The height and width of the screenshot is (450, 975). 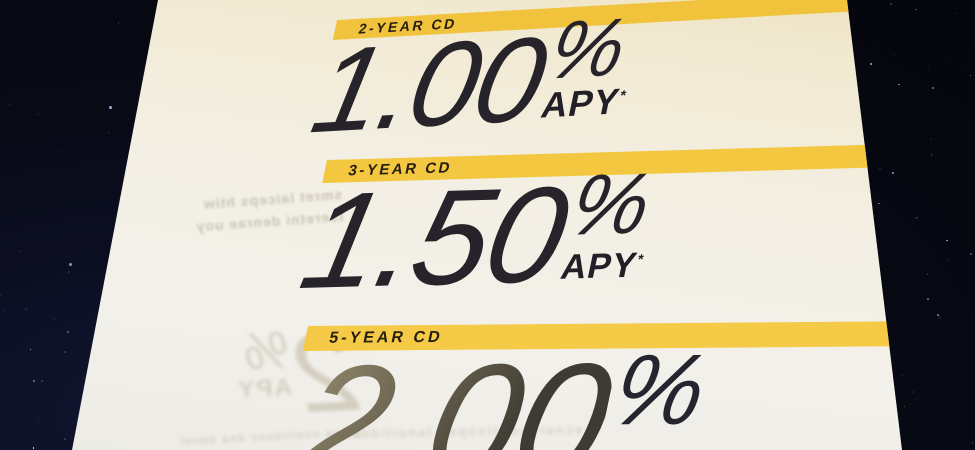 I want to click on ghost-rate-suffix: % APY, so click(x=263, y=363).